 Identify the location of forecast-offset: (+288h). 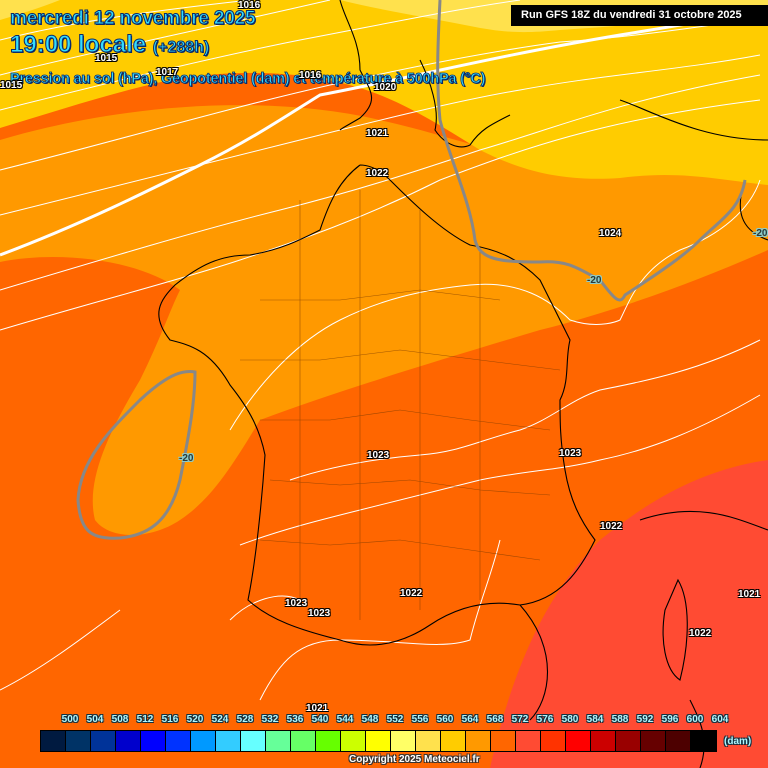
(181, 48).